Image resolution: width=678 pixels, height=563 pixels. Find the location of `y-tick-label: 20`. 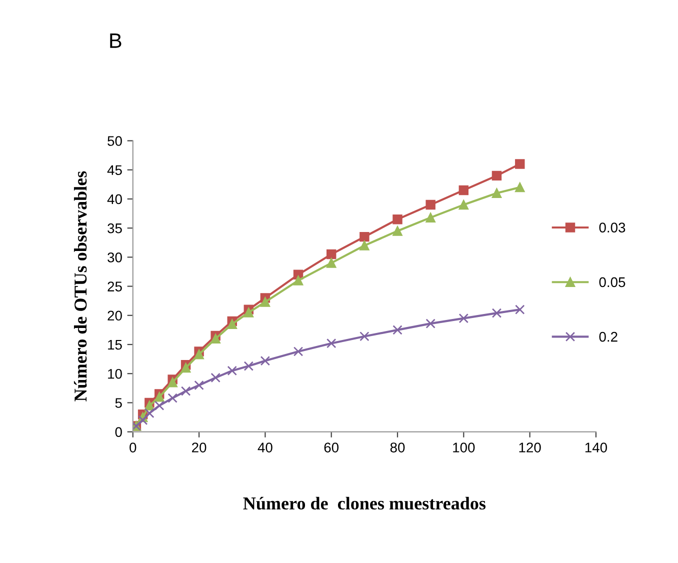

y-tick-label: 20 is located at coordinates (115, 315).